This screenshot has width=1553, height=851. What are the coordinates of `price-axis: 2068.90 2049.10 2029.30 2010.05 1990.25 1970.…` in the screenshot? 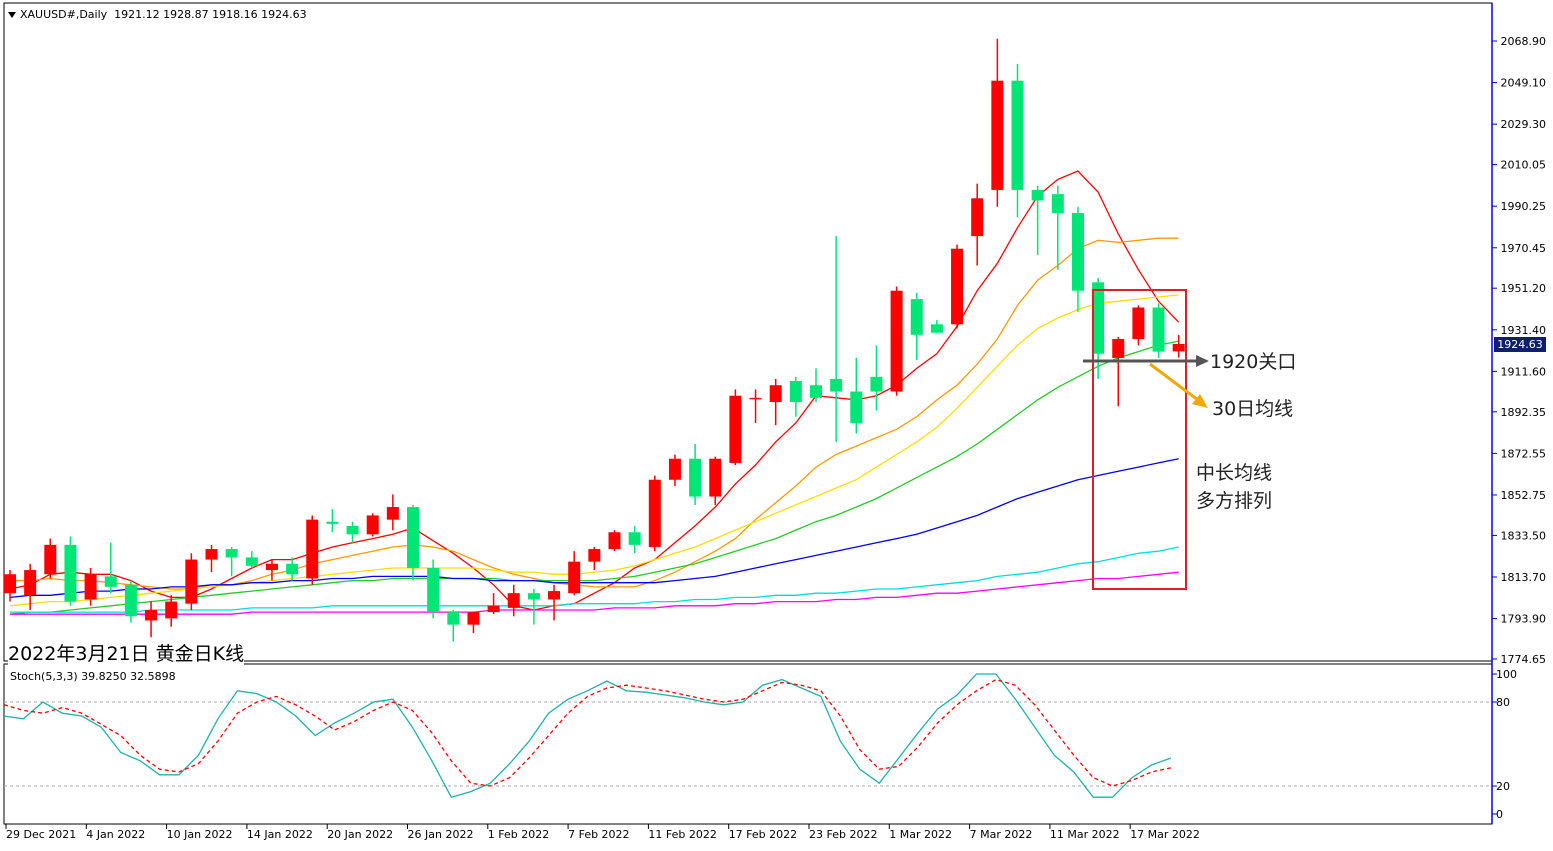 It's located at (1519, 350).